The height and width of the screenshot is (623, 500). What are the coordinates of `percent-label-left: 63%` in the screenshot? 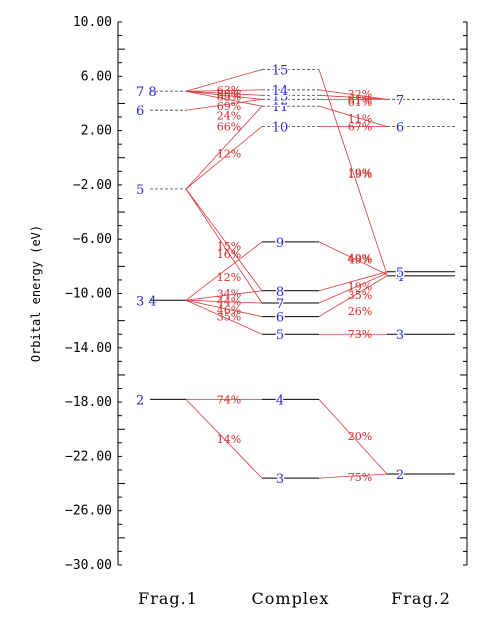 It's located at (229, 90).